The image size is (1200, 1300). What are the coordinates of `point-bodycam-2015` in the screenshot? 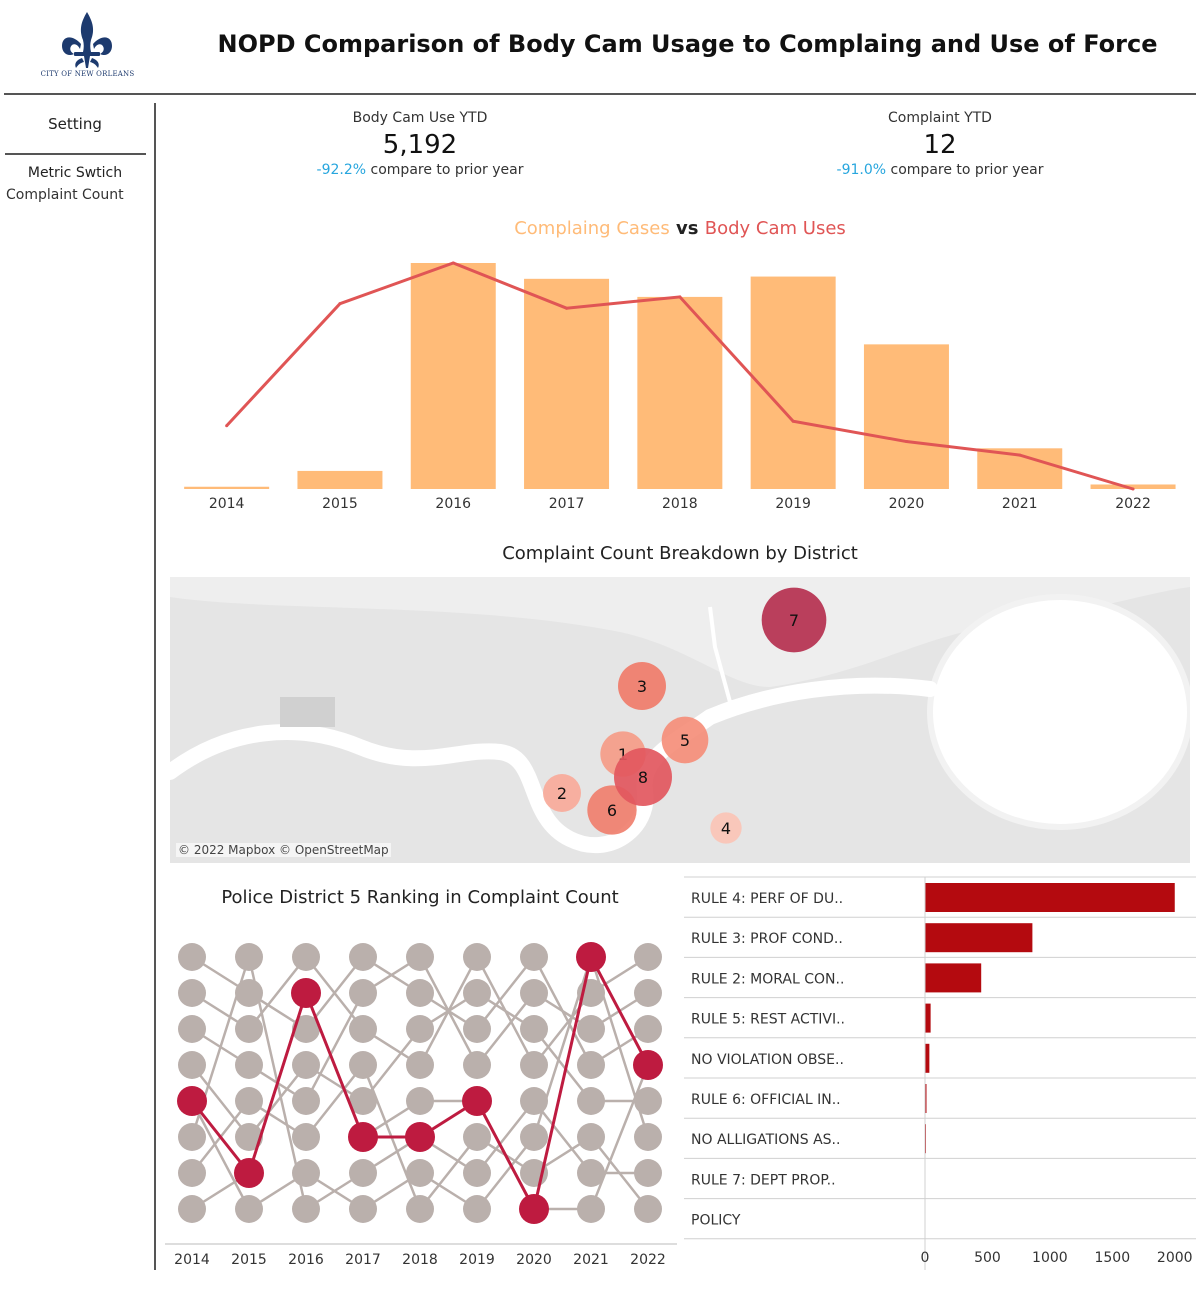 It's located at (340, 304).